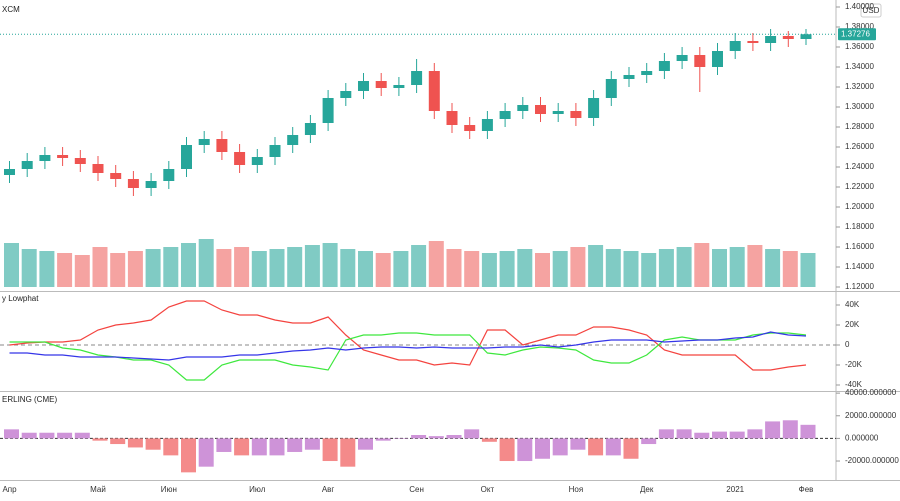 This screenshot has height=501, width=900. Describe the element at coordinates (169, 489) in the screenshot. I see `x-tick-label: Июн` at that location.